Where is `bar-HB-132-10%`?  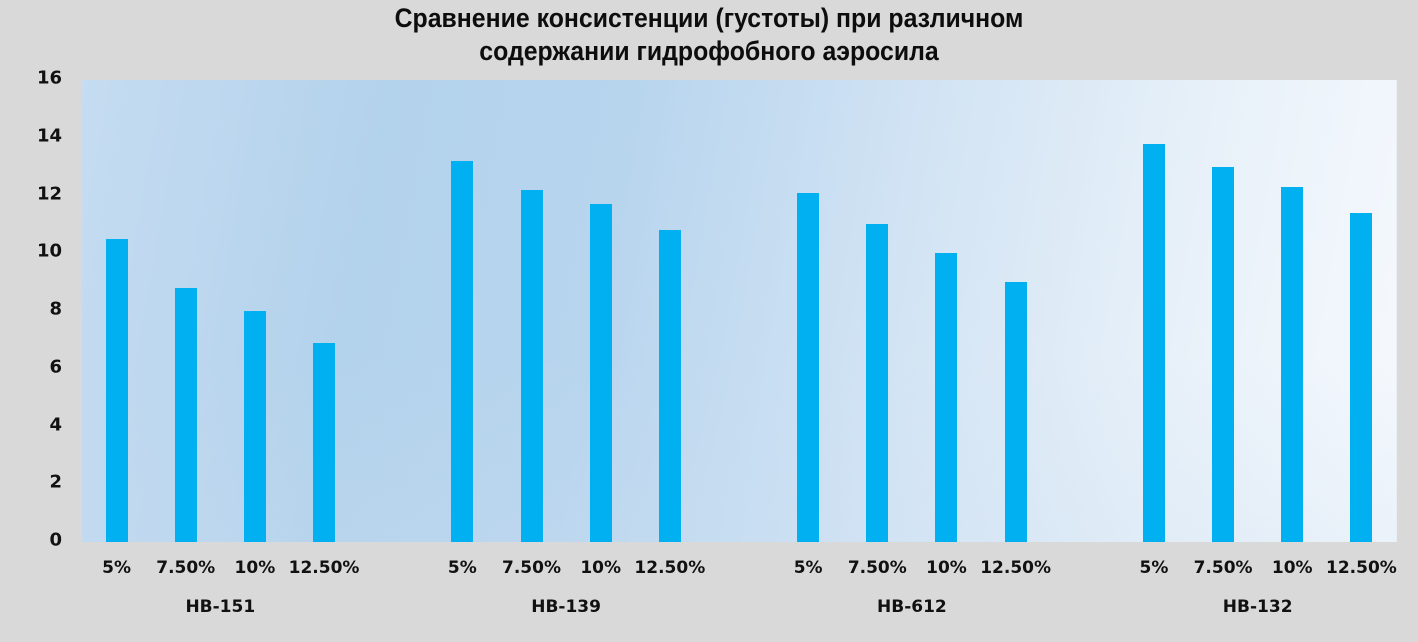
bar-HB-132-10% is located at coordinates (1292, 364).